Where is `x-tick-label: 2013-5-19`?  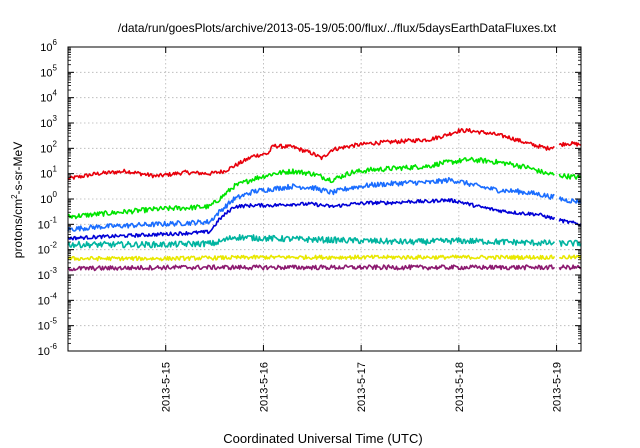
x-tick-label: 2013-5-19 is located at coordinates (558, 387).